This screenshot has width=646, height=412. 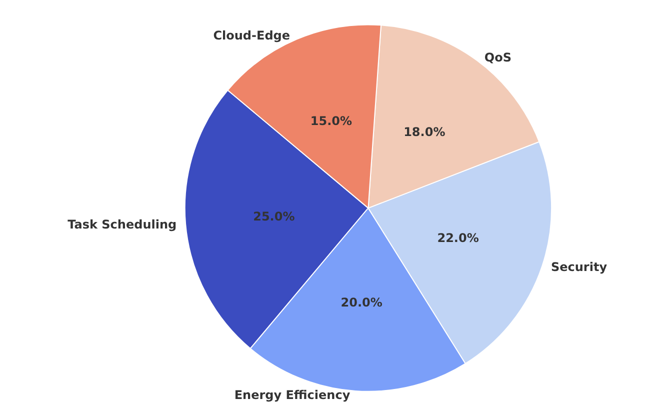 What do you see at coordinates (274, 216) in the screenshot?
I see `data-label: 25.0%` at bounding box center [274, 216].